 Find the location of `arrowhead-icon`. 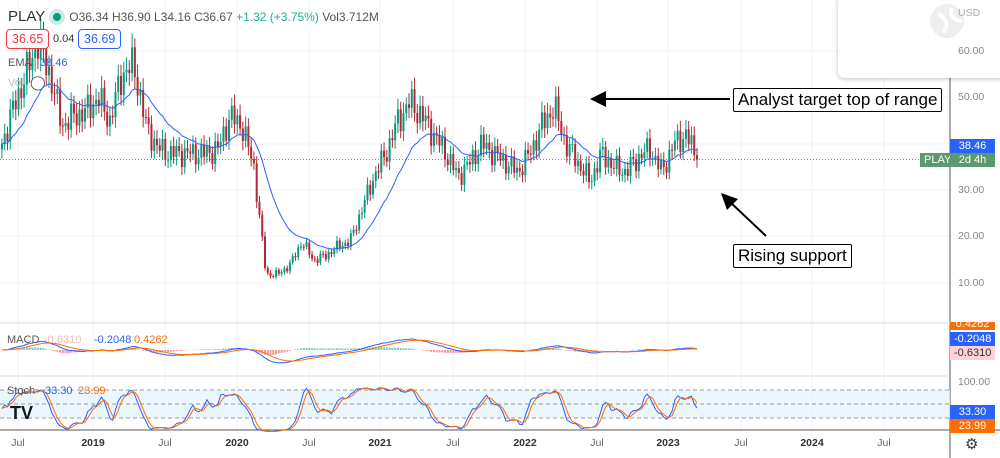

arrowhead-icon is located at coordinates (729, 201).